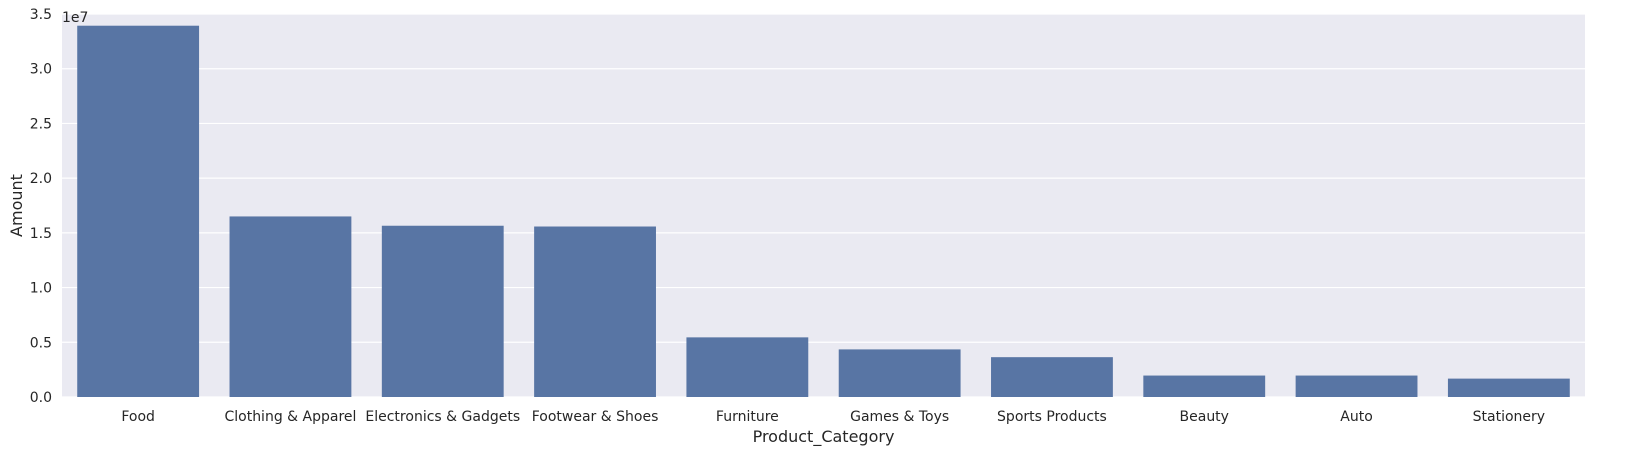 This screenshot has height=468, width=1625. I want to click on y-tick-label: 3.0, so click(41, 70).